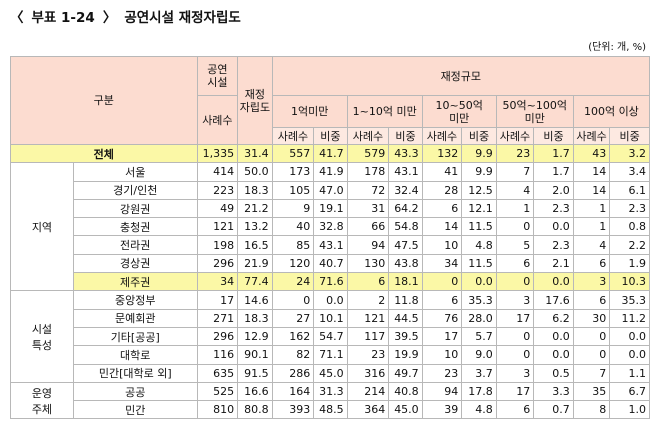 The width and height of the screenshot is (658, 434). I want to click on table-cell: 71.6, so click(330, 282).